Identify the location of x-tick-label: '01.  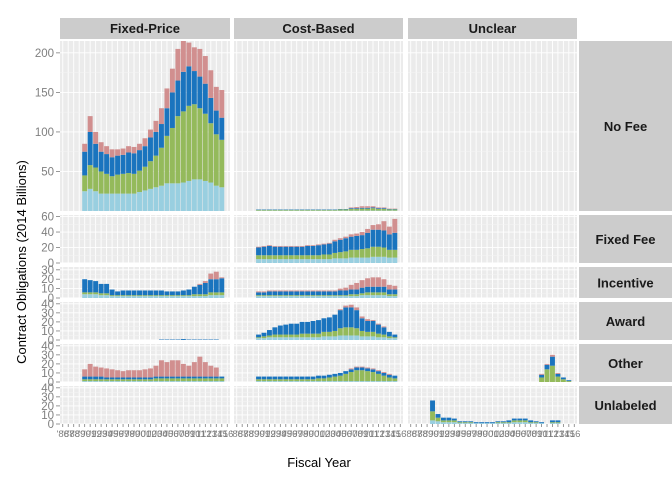
(318, 434).